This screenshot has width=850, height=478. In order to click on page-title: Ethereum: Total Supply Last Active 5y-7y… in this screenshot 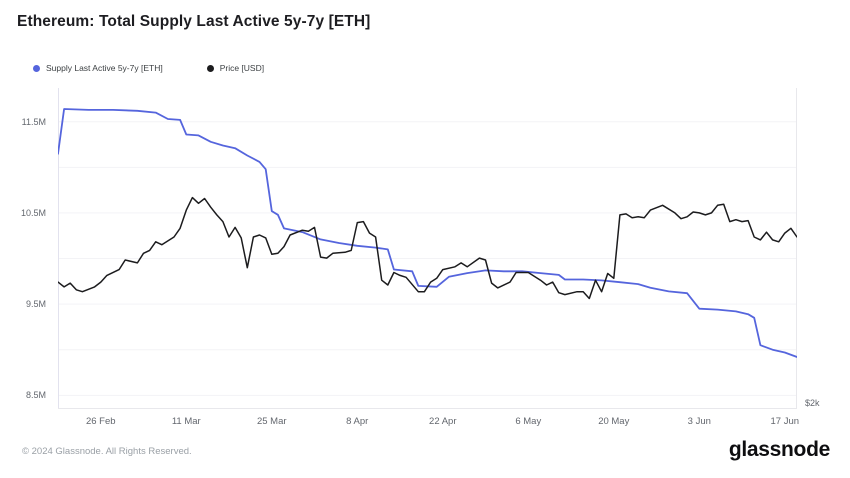, I will do `click(194, 21)`.